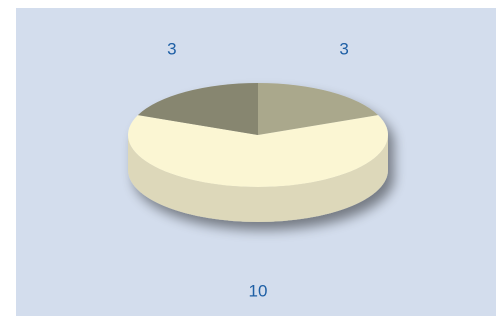 The width and height of the screenshot is (502, 323). What do you see at coordinates (171, 49) in the screenshot?
I see `slice-label-2: 3` at bounding box center [171, 49].